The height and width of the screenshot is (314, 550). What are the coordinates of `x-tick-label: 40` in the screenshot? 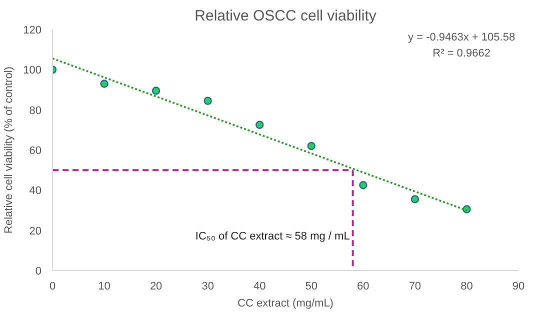 It's located at (259, 286).